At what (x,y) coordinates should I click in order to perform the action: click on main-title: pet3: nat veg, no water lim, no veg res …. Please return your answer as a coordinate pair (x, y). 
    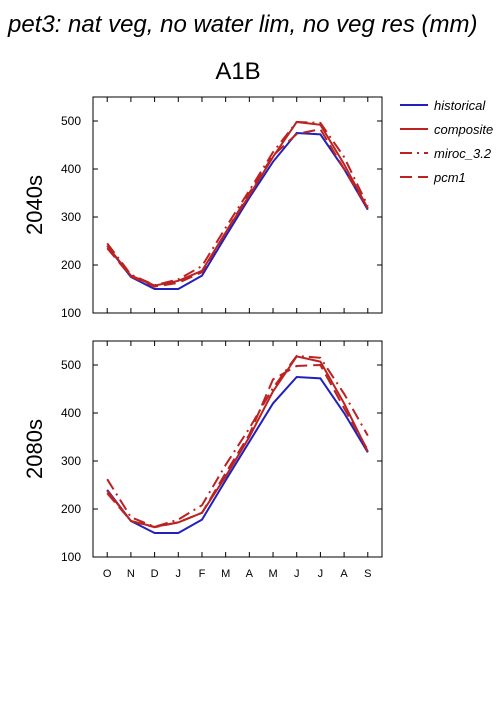
    Looking at the image, I should click on (242, 24).